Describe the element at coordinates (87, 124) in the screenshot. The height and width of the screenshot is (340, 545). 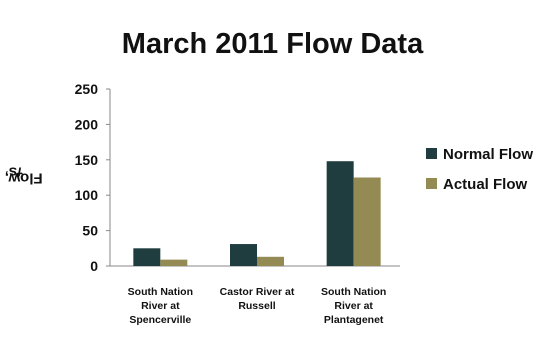
I see `y-tick-label: 200` at that location.